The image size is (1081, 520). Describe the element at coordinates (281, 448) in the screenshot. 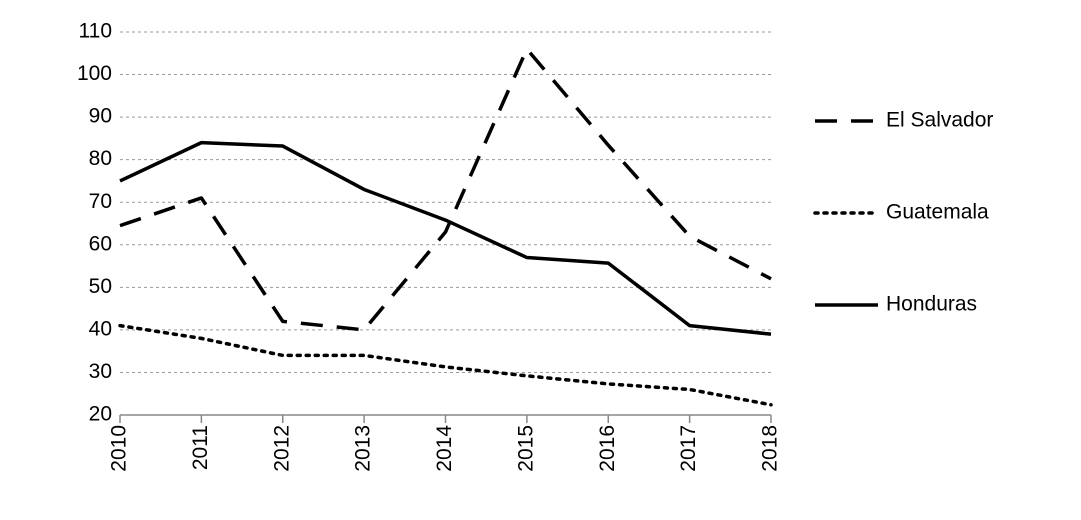

I see `x-tick-label: 2012` at that location.